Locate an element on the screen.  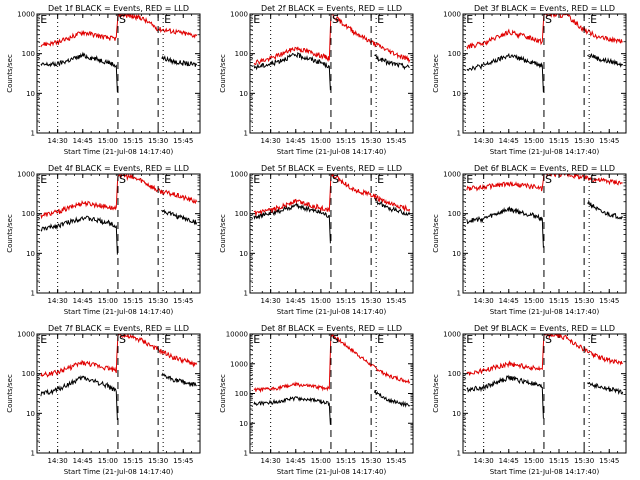
y-tick-label: 10000 is located at coordinates (237, 335).